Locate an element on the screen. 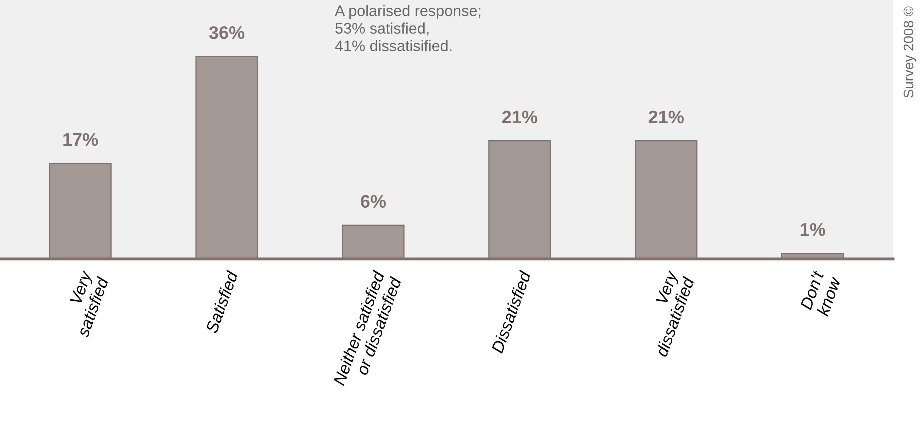 The height and width of the screenshot is (432, 921). data-label: 17% is located at coordinates (81, 139).